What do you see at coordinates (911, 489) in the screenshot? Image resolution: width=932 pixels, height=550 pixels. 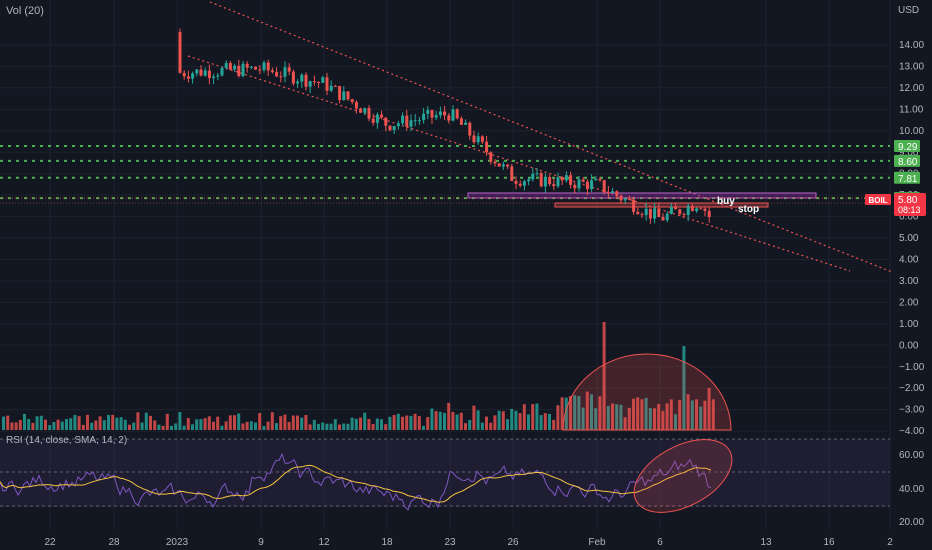 I see `rsi-axis: 60.00 40.00 20.00` at bounding box center [911, 489].